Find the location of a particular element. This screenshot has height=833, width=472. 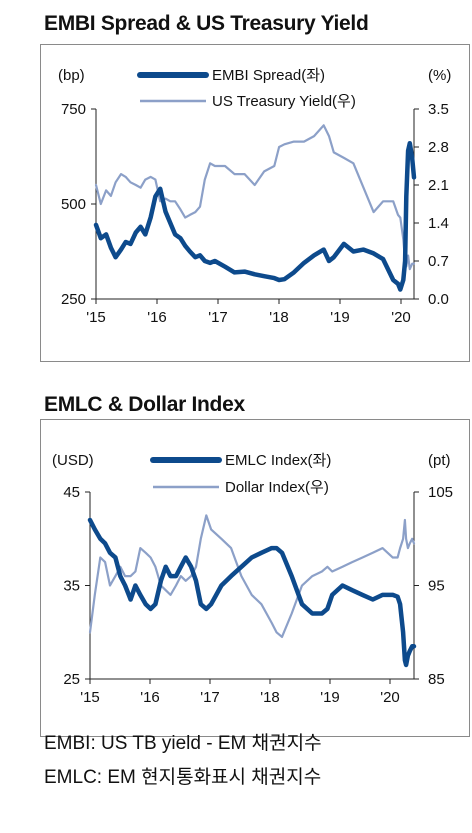

left-unit-label: (USD) is located at coordinates (73, 460).